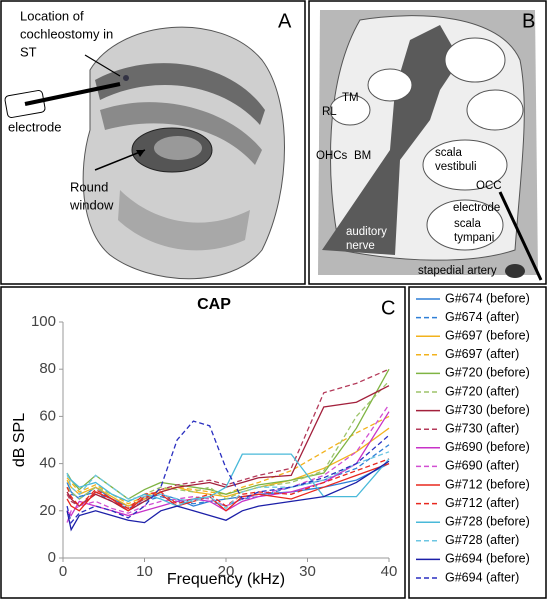 This screenshot has height=600, width=548. I want to click on legend-label: G#697 (after), so click(482, 354).